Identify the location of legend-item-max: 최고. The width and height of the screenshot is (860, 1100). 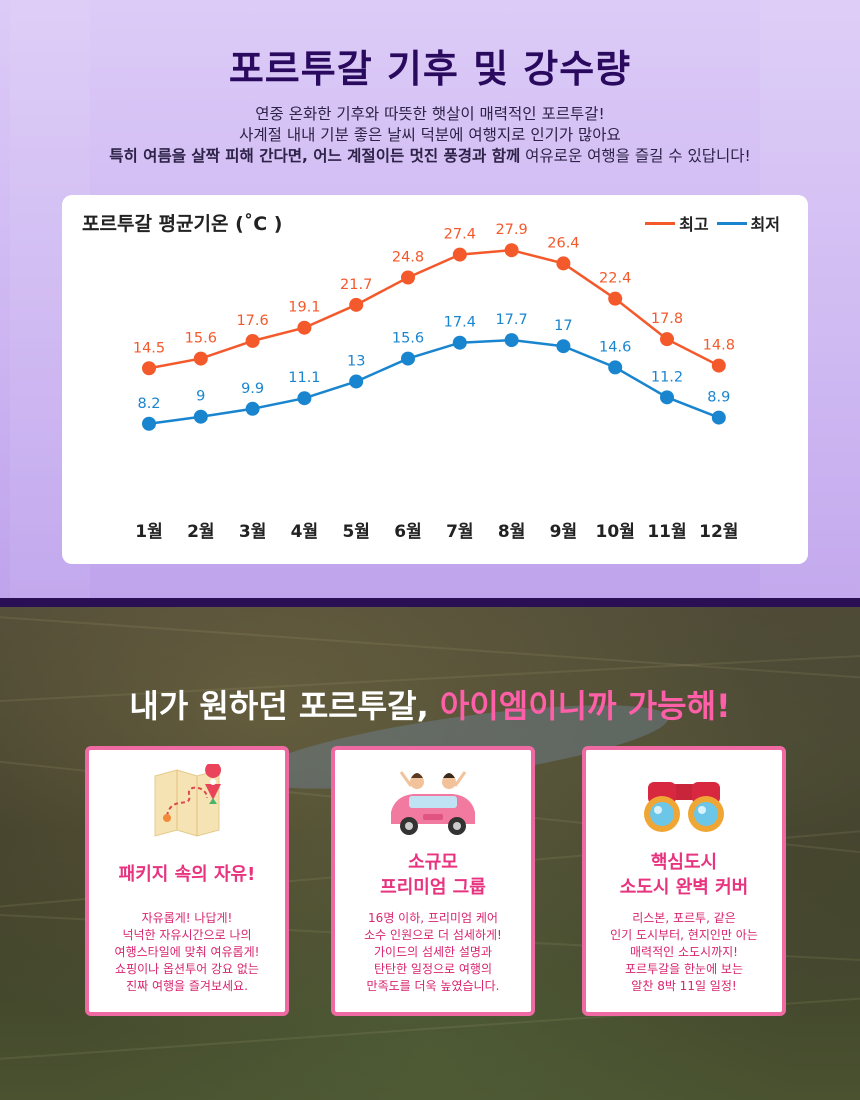
(677, 223).